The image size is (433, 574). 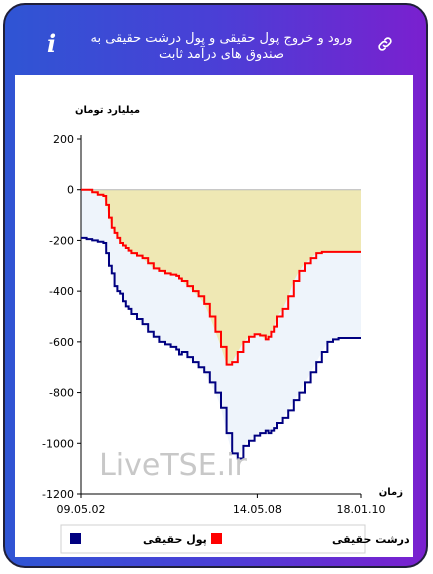 I want to click on y-tick-label: -600, so click(x=61, y=342).